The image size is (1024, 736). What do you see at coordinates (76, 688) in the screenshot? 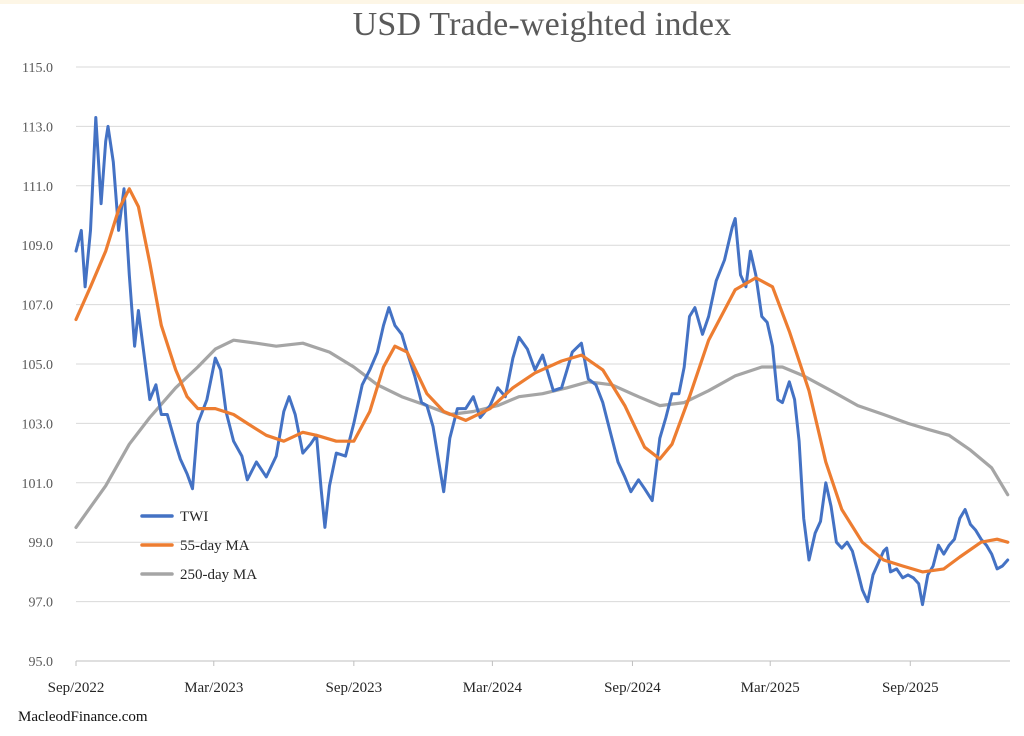
I see `x-tick-label: Sep/2022` at bounding box center [76, 688].